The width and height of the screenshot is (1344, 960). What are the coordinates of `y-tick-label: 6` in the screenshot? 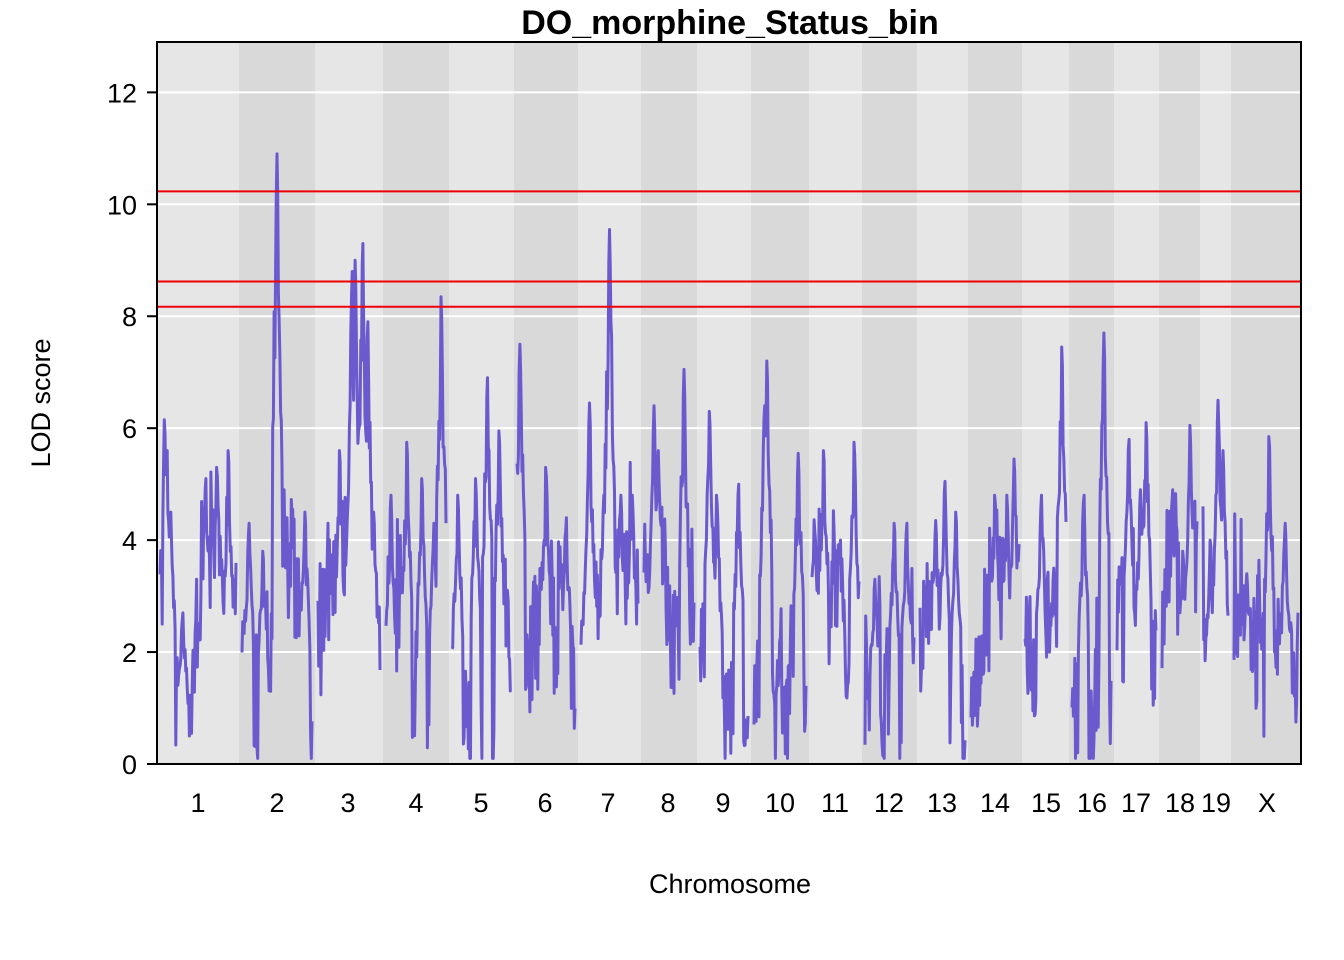 It's located at (129, 429).